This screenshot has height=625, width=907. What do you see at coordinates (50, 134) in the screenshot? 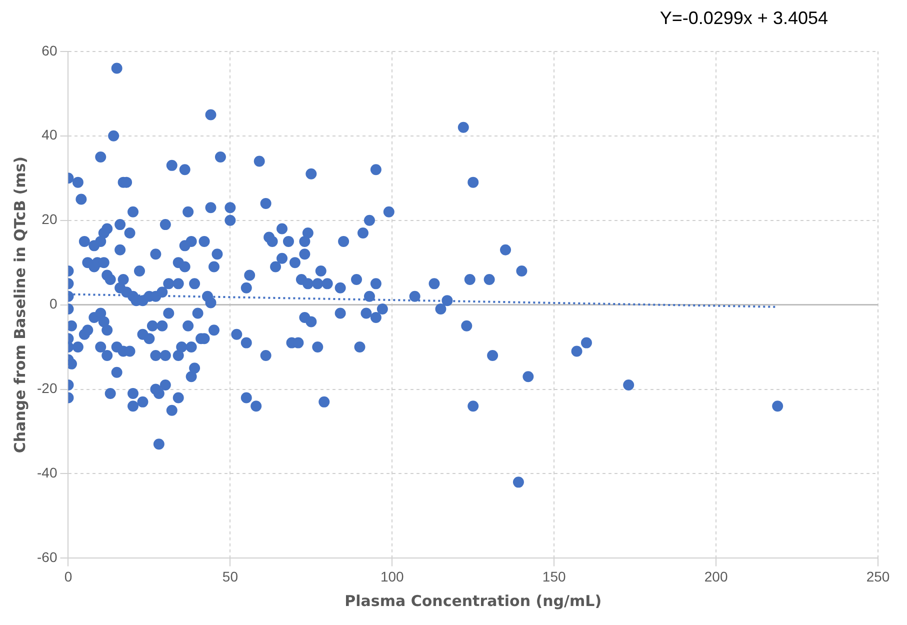
I see `y-tick-label: 40` at bounding box center [50, 134].